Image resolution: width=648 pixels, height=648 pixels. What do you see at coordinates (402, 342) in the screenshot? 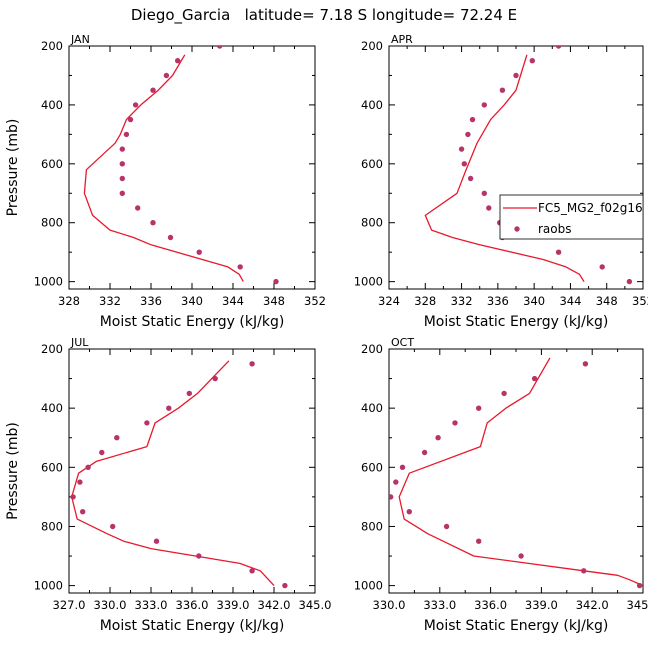
I see `panel-label: OCT` at bounding box center [402, 342].